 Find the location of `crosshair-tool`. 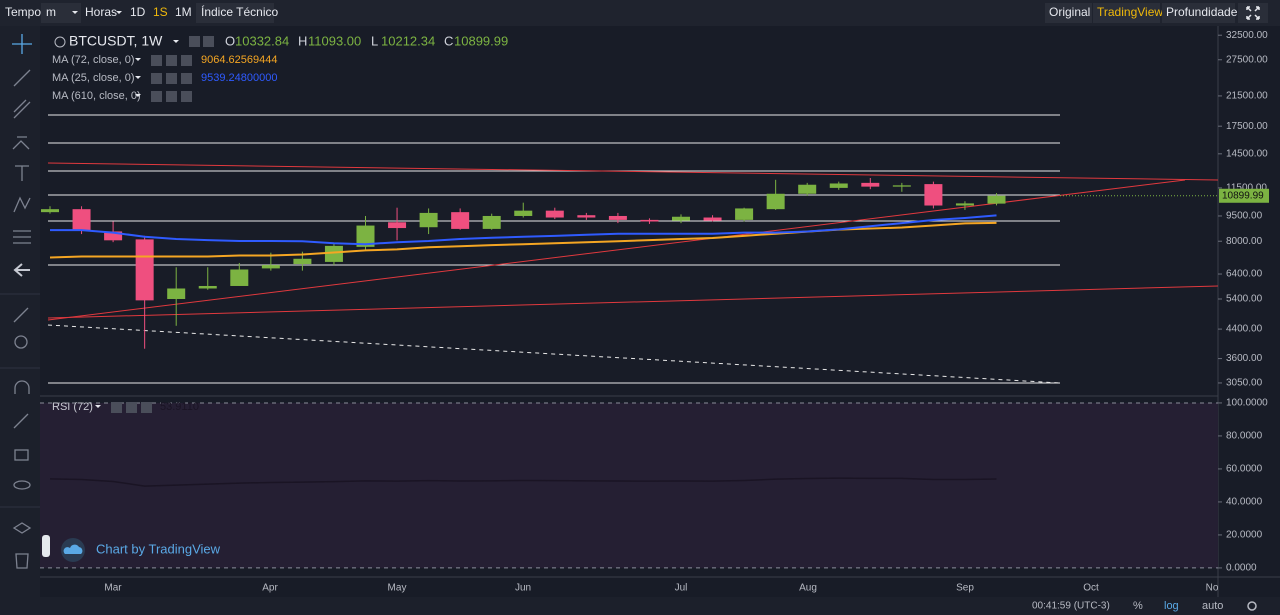

crosshair-tool is located at coordinates (22, 44).